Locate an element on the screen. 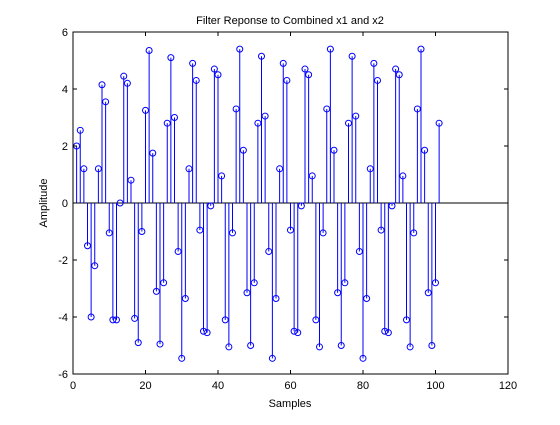  y-tick-label: 6 is located at coordinates (65, 33).